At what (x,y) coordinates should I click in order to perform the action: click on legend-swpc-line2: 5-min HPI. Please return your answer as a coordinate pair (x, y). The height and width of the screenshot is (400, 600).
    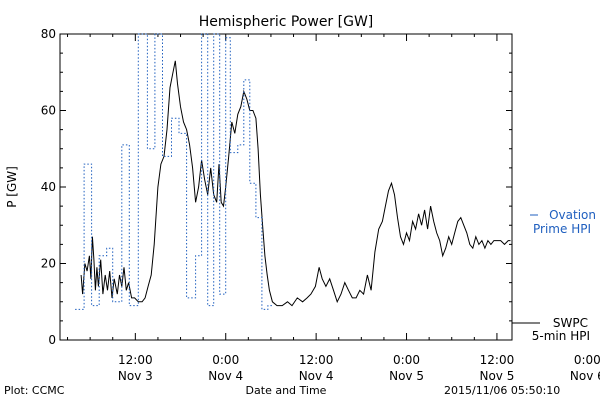
    Looking at the image, I should click on (561, 336).